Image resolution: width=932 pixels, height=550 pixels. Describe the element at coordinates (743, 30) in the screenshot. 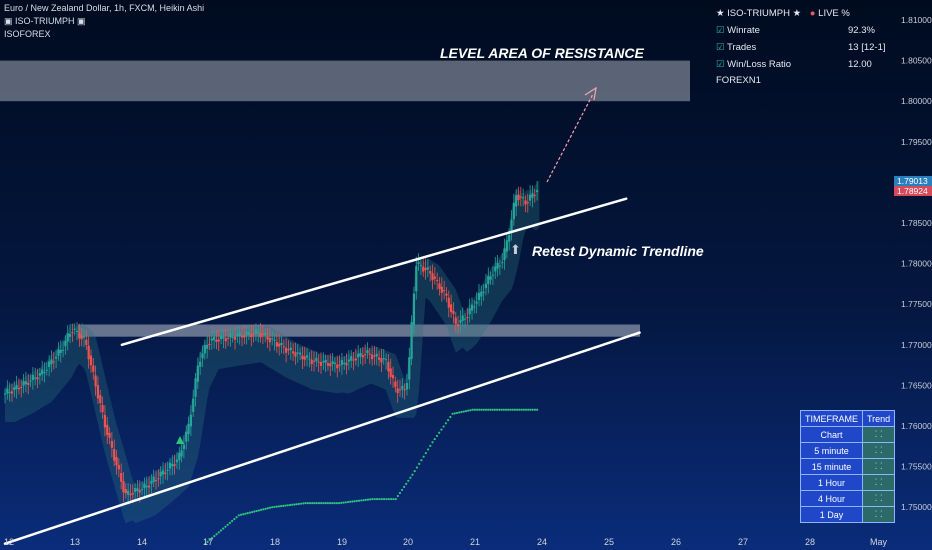

I see `stat-label: Winrate` at that location.